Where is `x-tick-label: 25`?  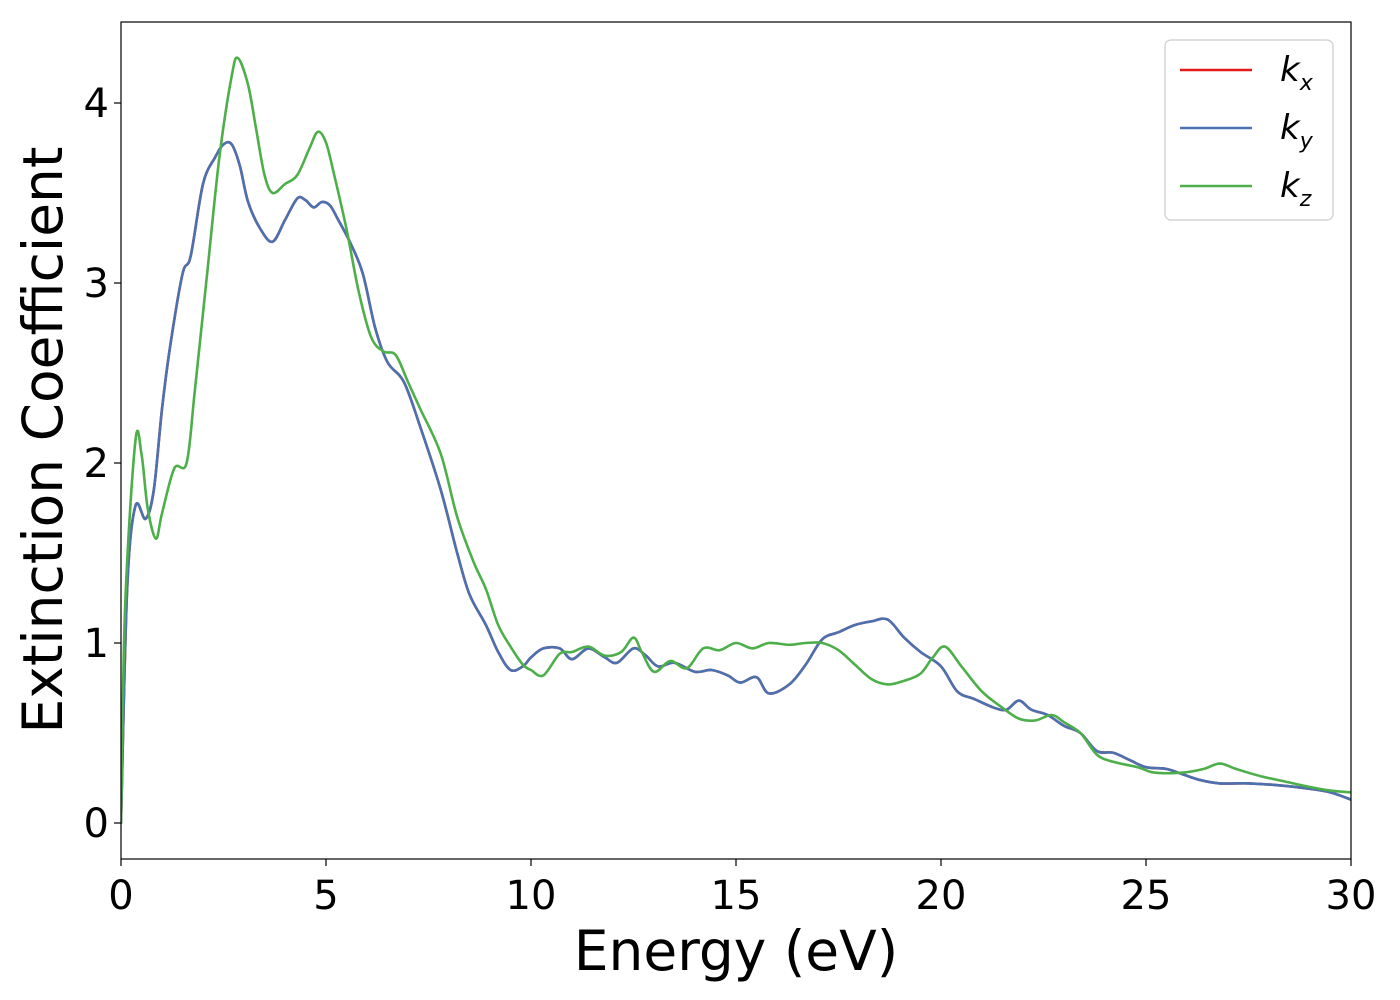 x-tick-label: 25 is located at coordinates (1146, 896).